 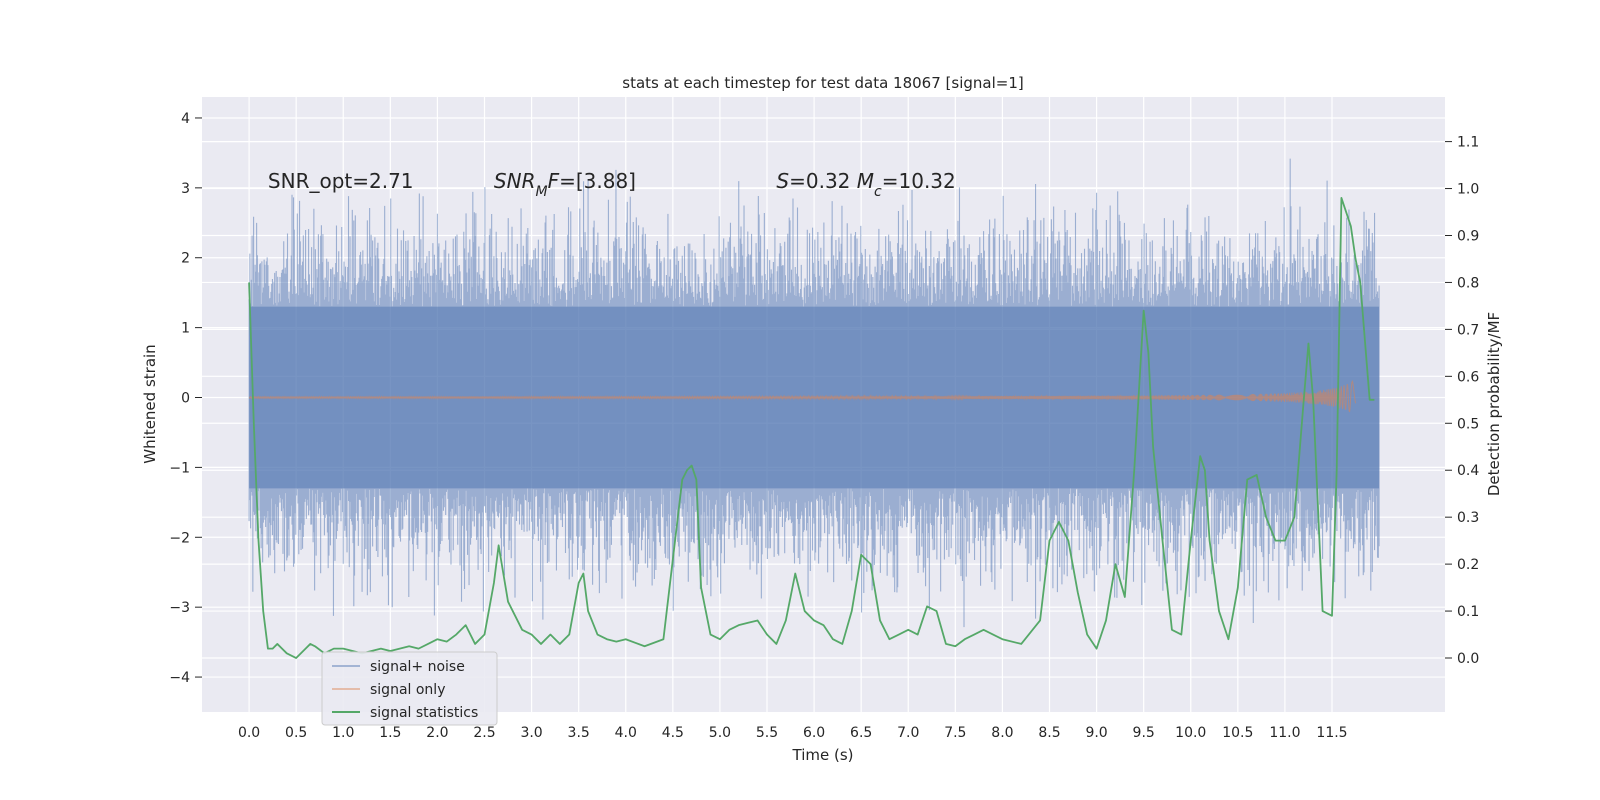 I want to click on annotation-text: SNR_opt=2.71, so click(x=341, y=181).